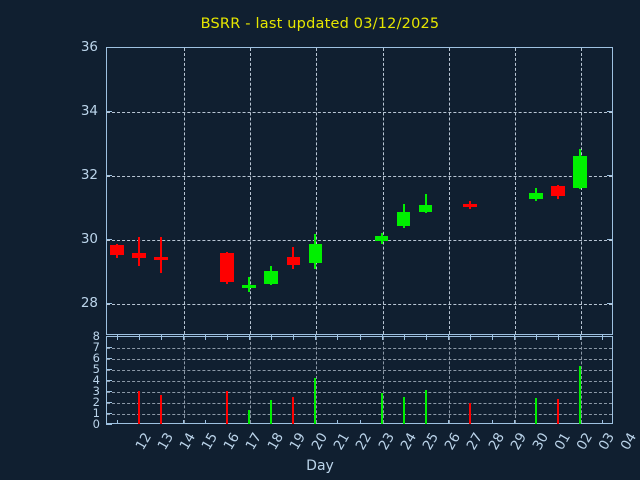 The height and width of the screenshot is (480, 640). I want to click on volume-y-label: 7, so click(96, 347).